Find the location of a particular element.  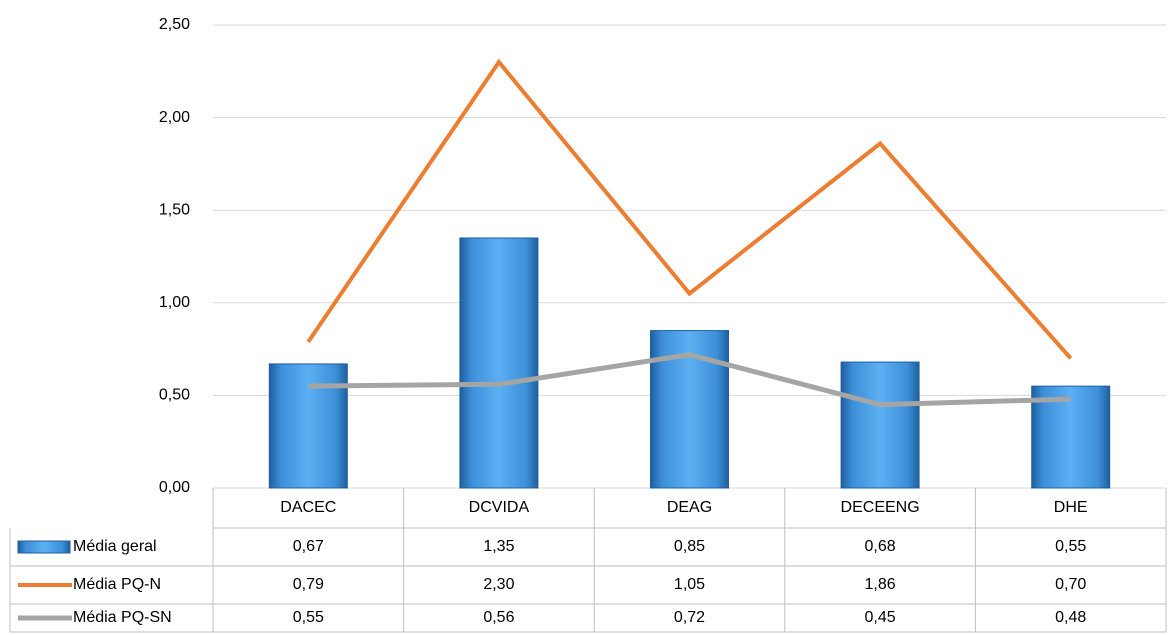

y-tick-label: 0,00 is located at coordinates (174, 487).